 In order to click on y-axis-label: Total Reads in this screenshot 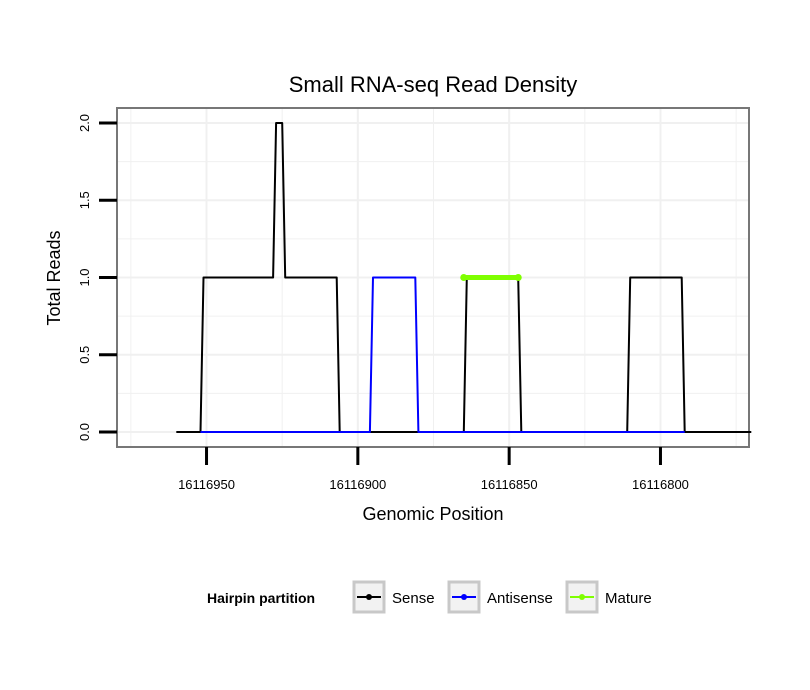, I will do `click(54, 277)`.